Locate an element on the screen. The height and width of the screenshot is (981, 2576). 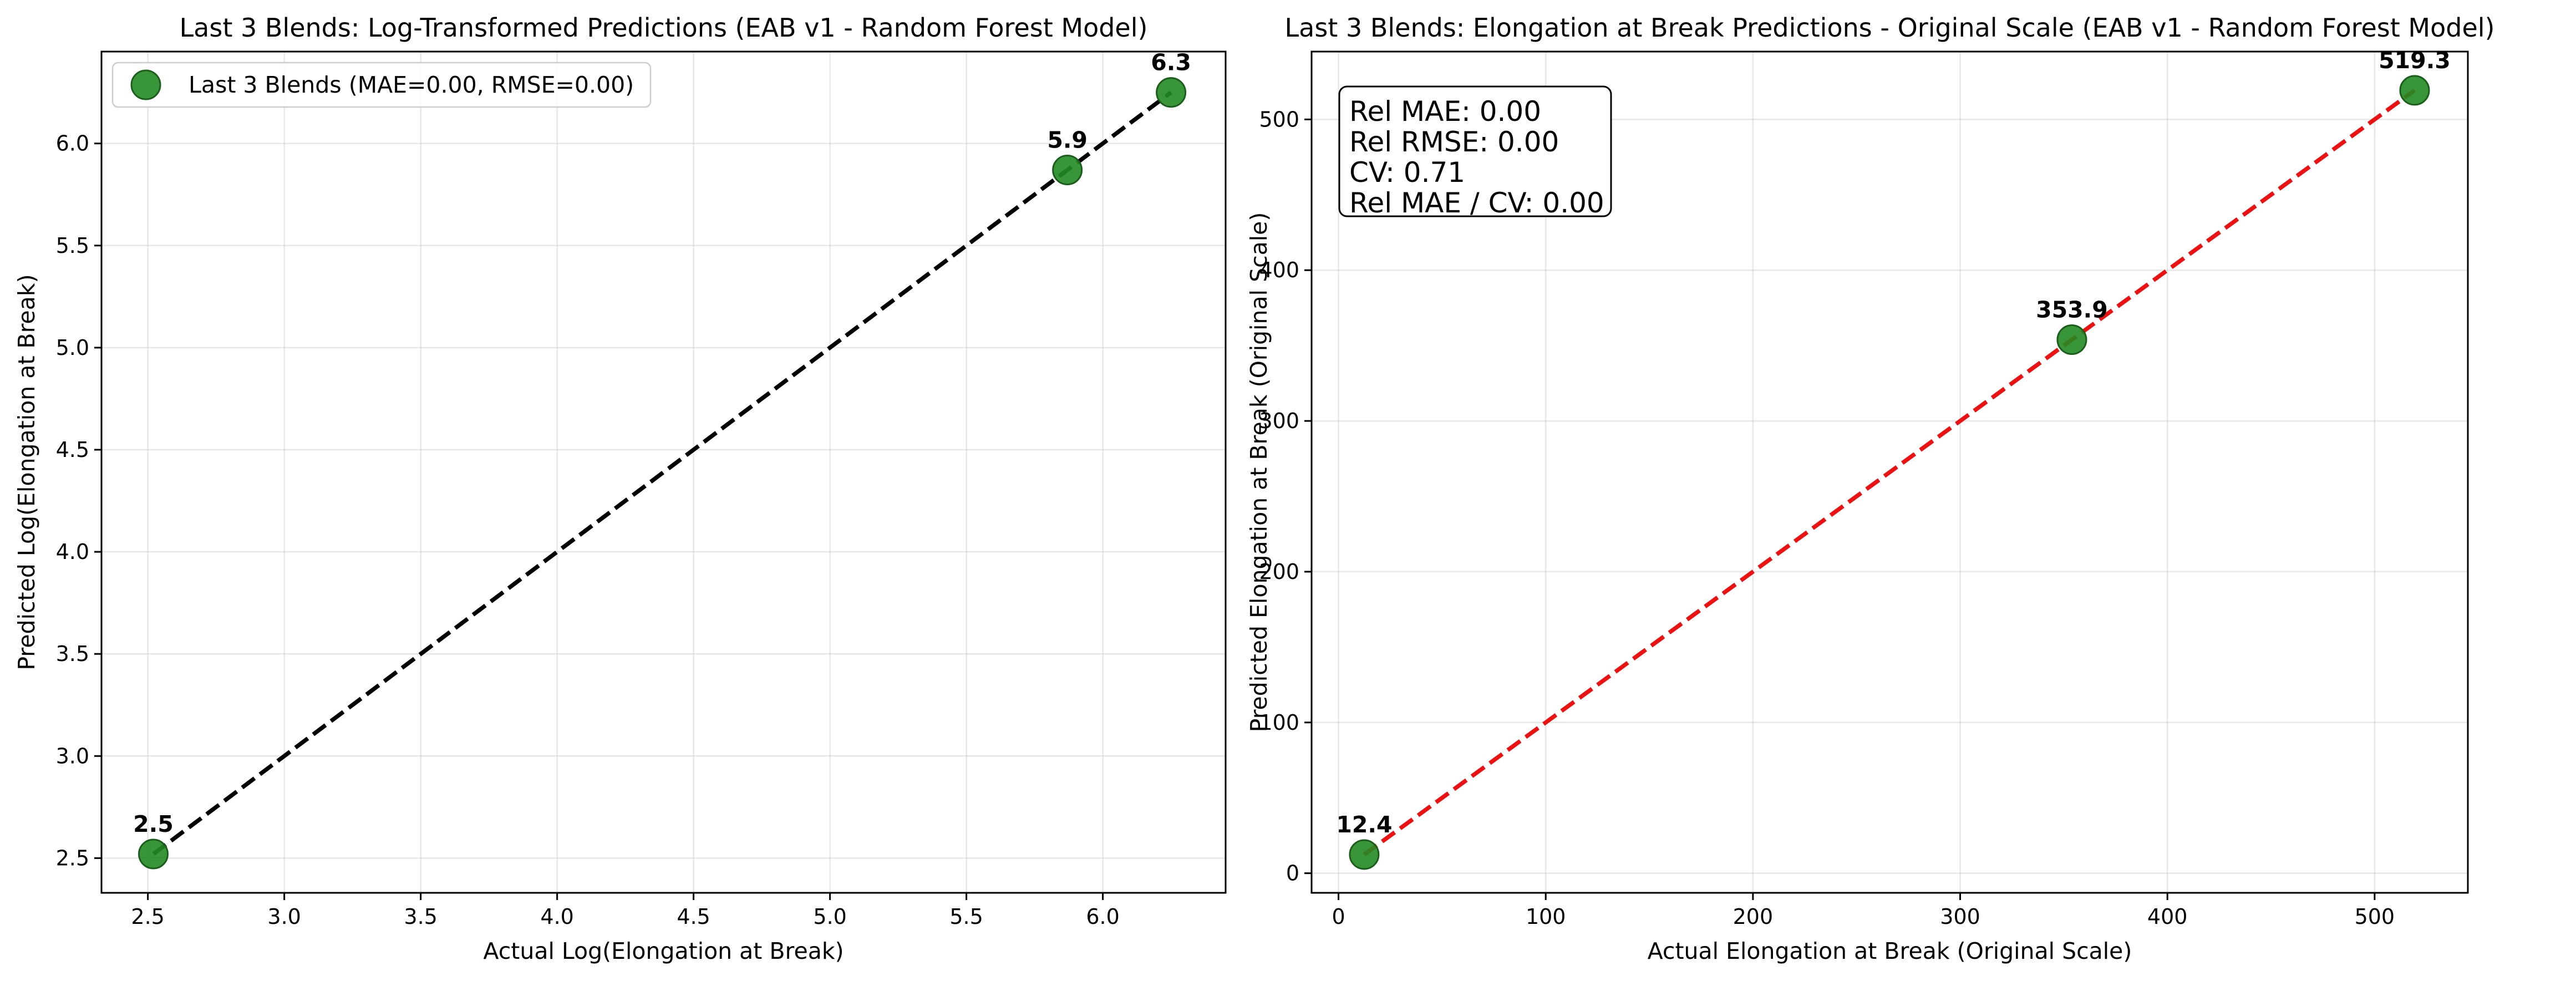
x-tick-label: 5.0 is located at coordinates (829, 917).